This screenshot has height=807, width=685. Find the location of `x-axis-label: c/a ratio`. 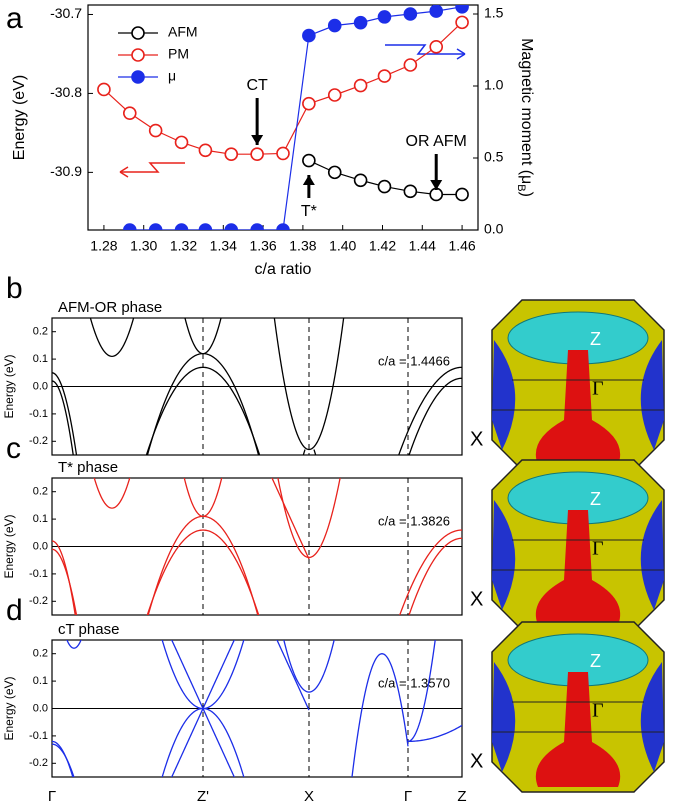

x-axis-label: c/a ratio is located at coordinates (283, 269).